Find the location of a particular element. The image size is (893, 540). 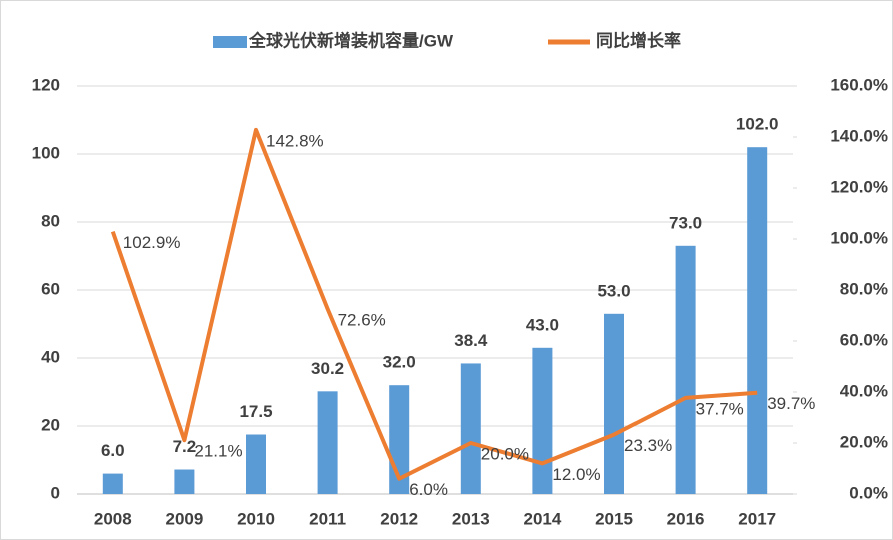

bar-label: 73.0 is located at coordinates (685, 222).